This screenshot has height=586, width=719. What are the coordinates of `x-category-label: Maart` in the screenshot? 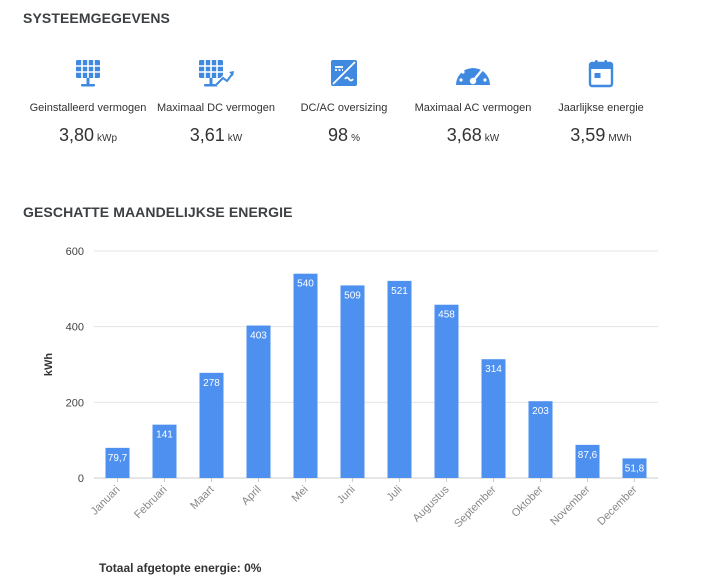 It's located at (202, 498).